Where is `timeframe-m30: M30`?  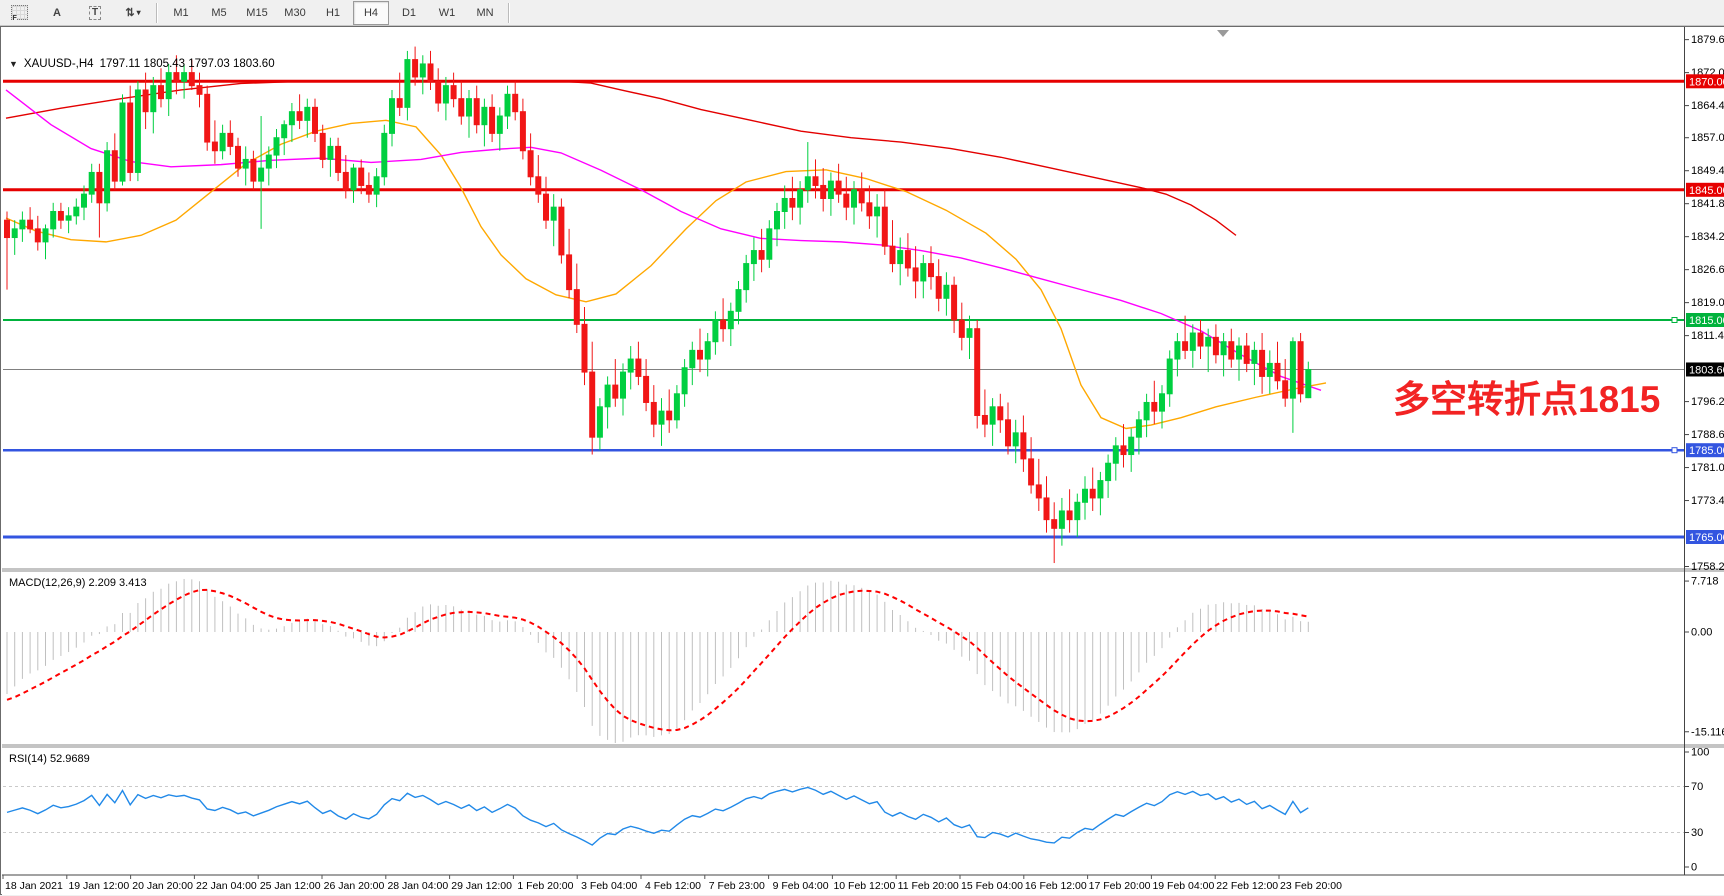 timeframe-m30: M30 is located at coordinates (295, 12).